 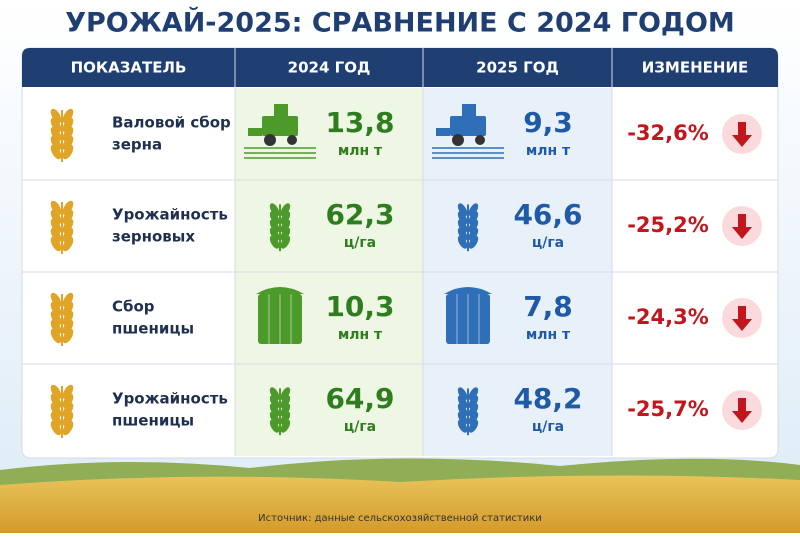 I want to click on change: -25,2%, so click(x=668, y=225).